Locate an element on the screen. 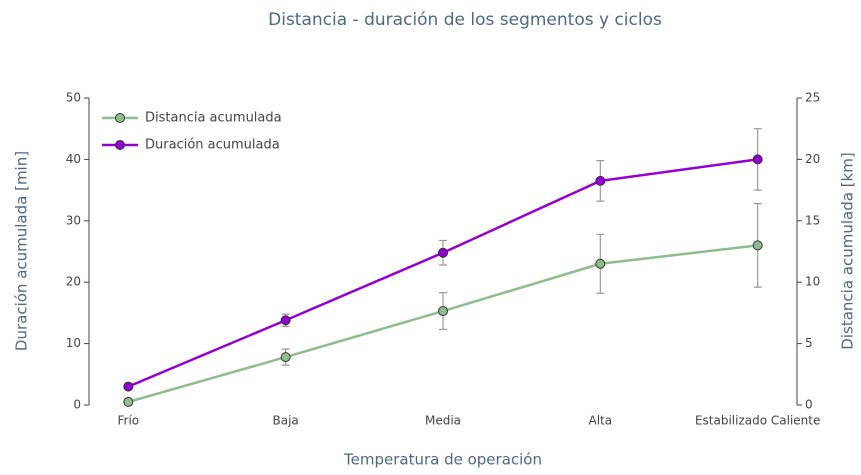  y-tick-label: 40 is located at coordinates (73, 159).